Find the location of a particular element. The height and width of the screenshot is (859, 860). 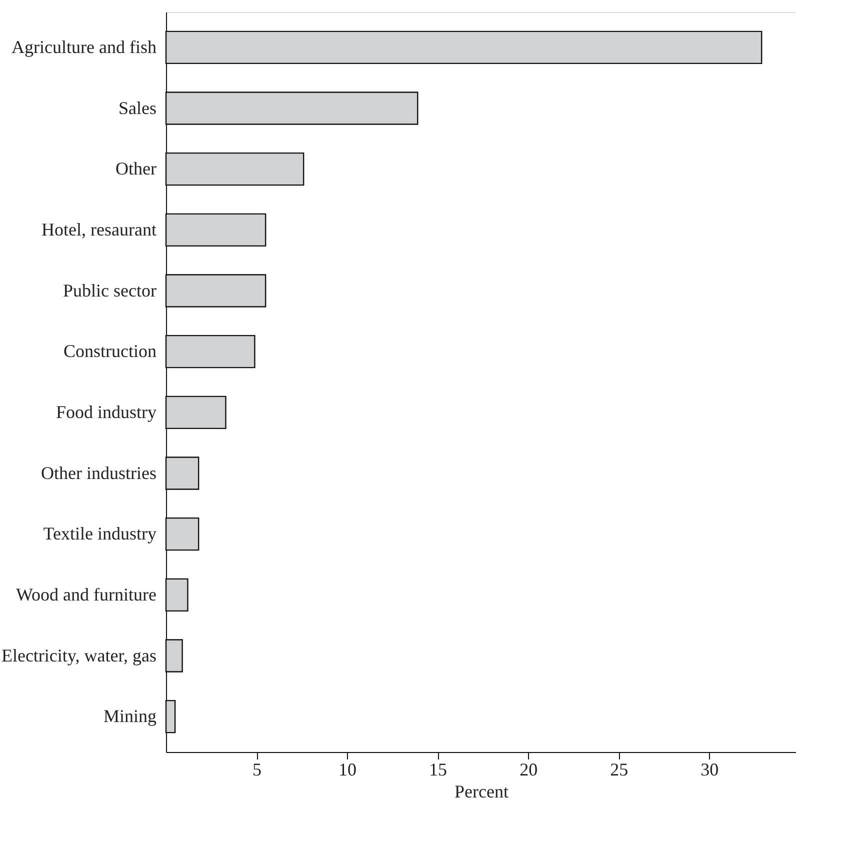

x-tick-label: 5 is located at coordinates (257, 770).